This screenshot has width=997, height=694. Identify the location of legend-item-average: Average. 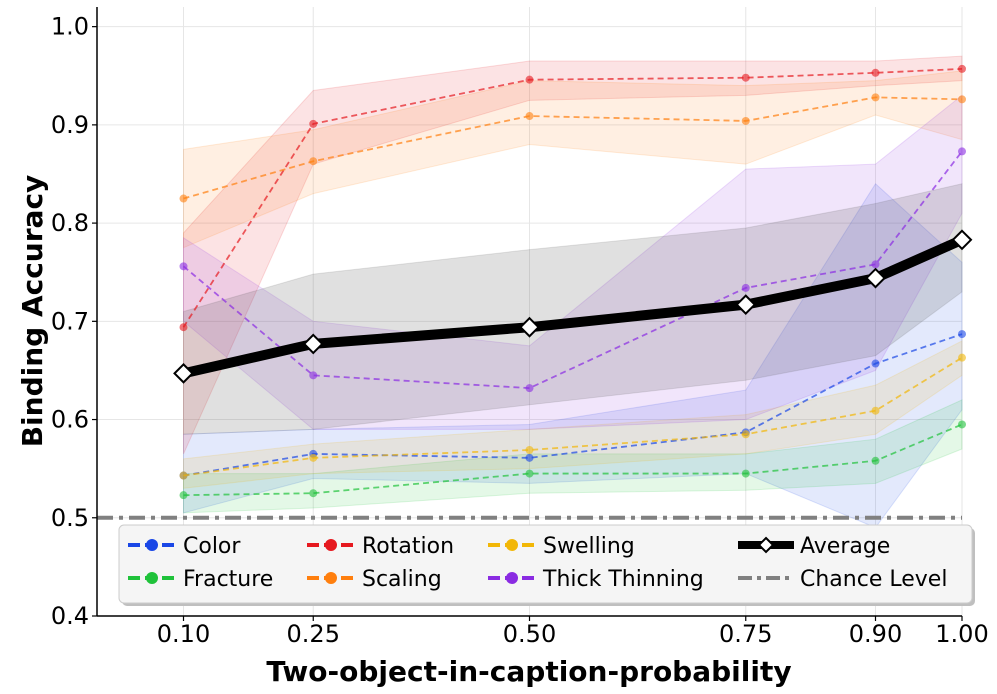
(814, 546).